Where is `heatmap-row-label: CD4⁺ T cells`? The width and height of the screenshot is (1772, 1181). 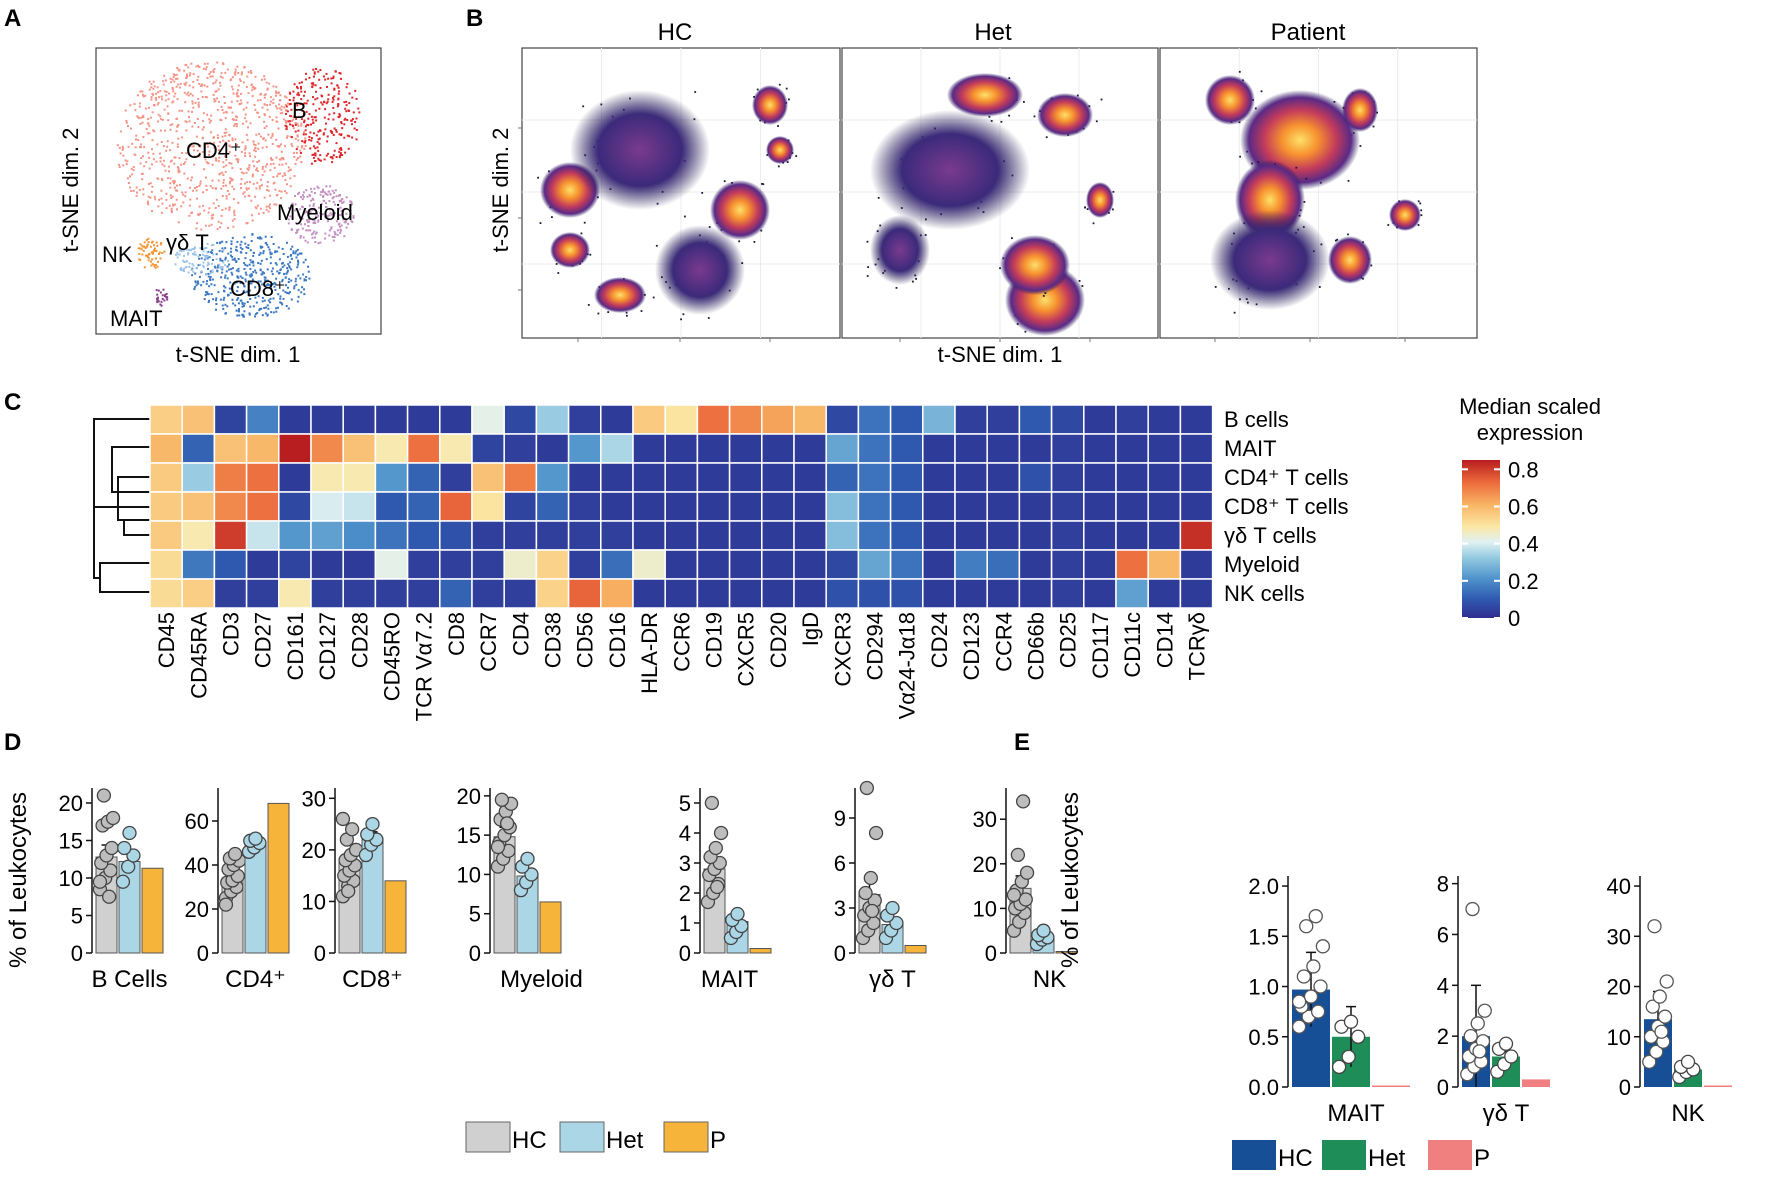 heatmap-row-label: CD4⁺ T cells is located at coordinates (1286, 477).